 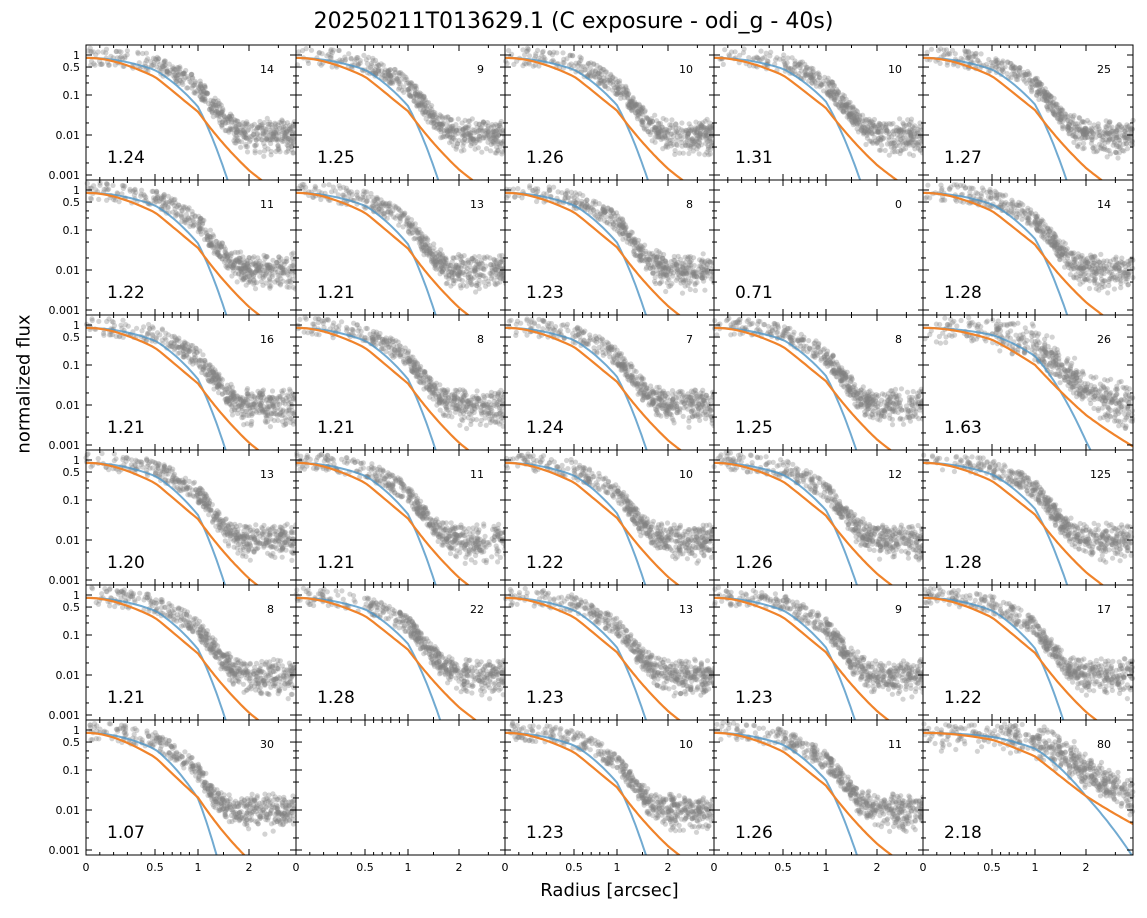 What do you see at coordinates (545, 158) in the screenshot?
I see `fwhm-label: 1.26` at bounding box center [545, 158].